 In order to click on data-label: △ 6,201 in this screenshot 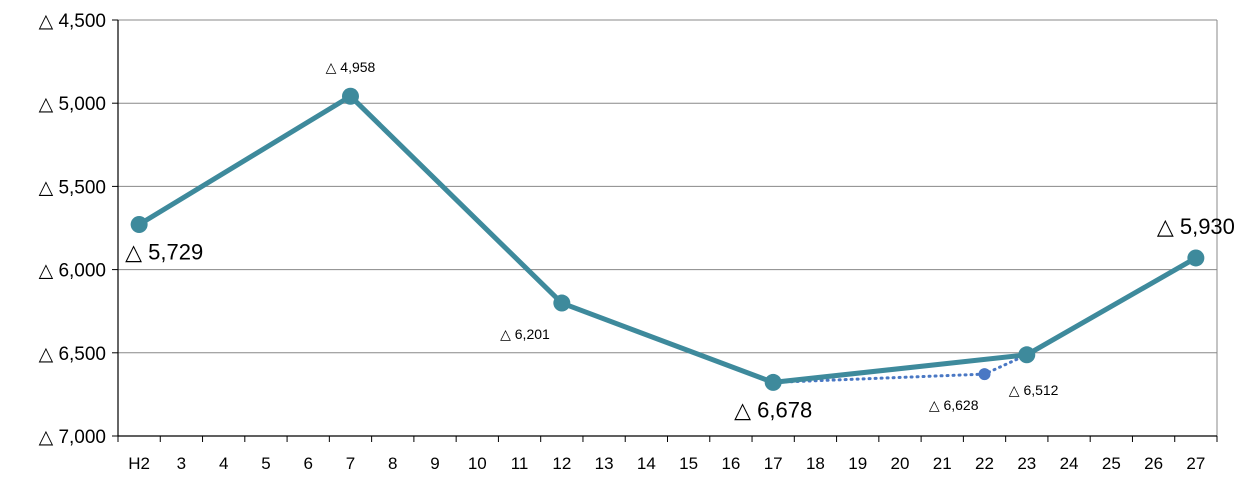, I will do `click(525, 334)`.